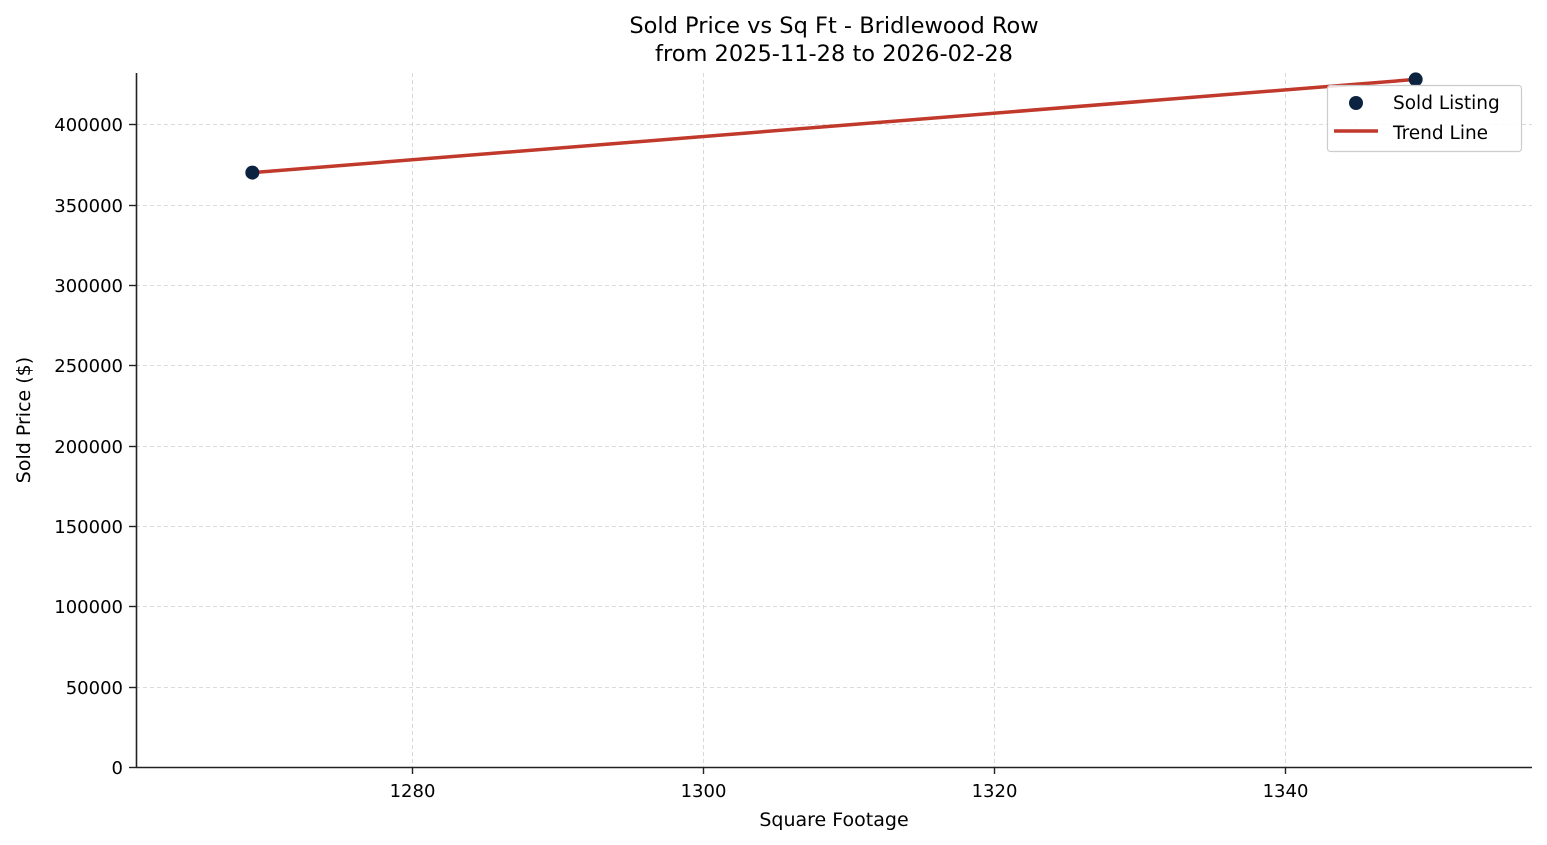  What do you see at coordinates (833, 26) in the screenshot?
I see `chart-title: Sold Price vs Sq Ft - Bridlewood Row` at bounding box center [833, 26].